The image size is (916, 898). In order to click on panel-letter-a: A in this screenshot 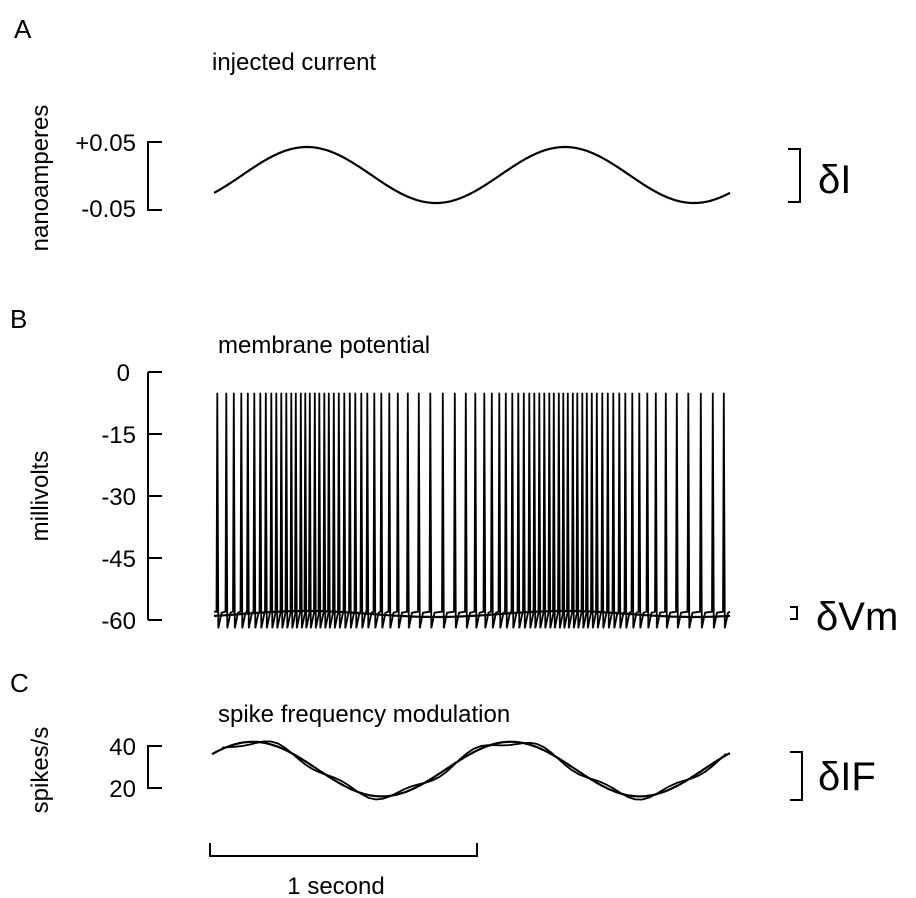, I will do `click(23, 29)`.